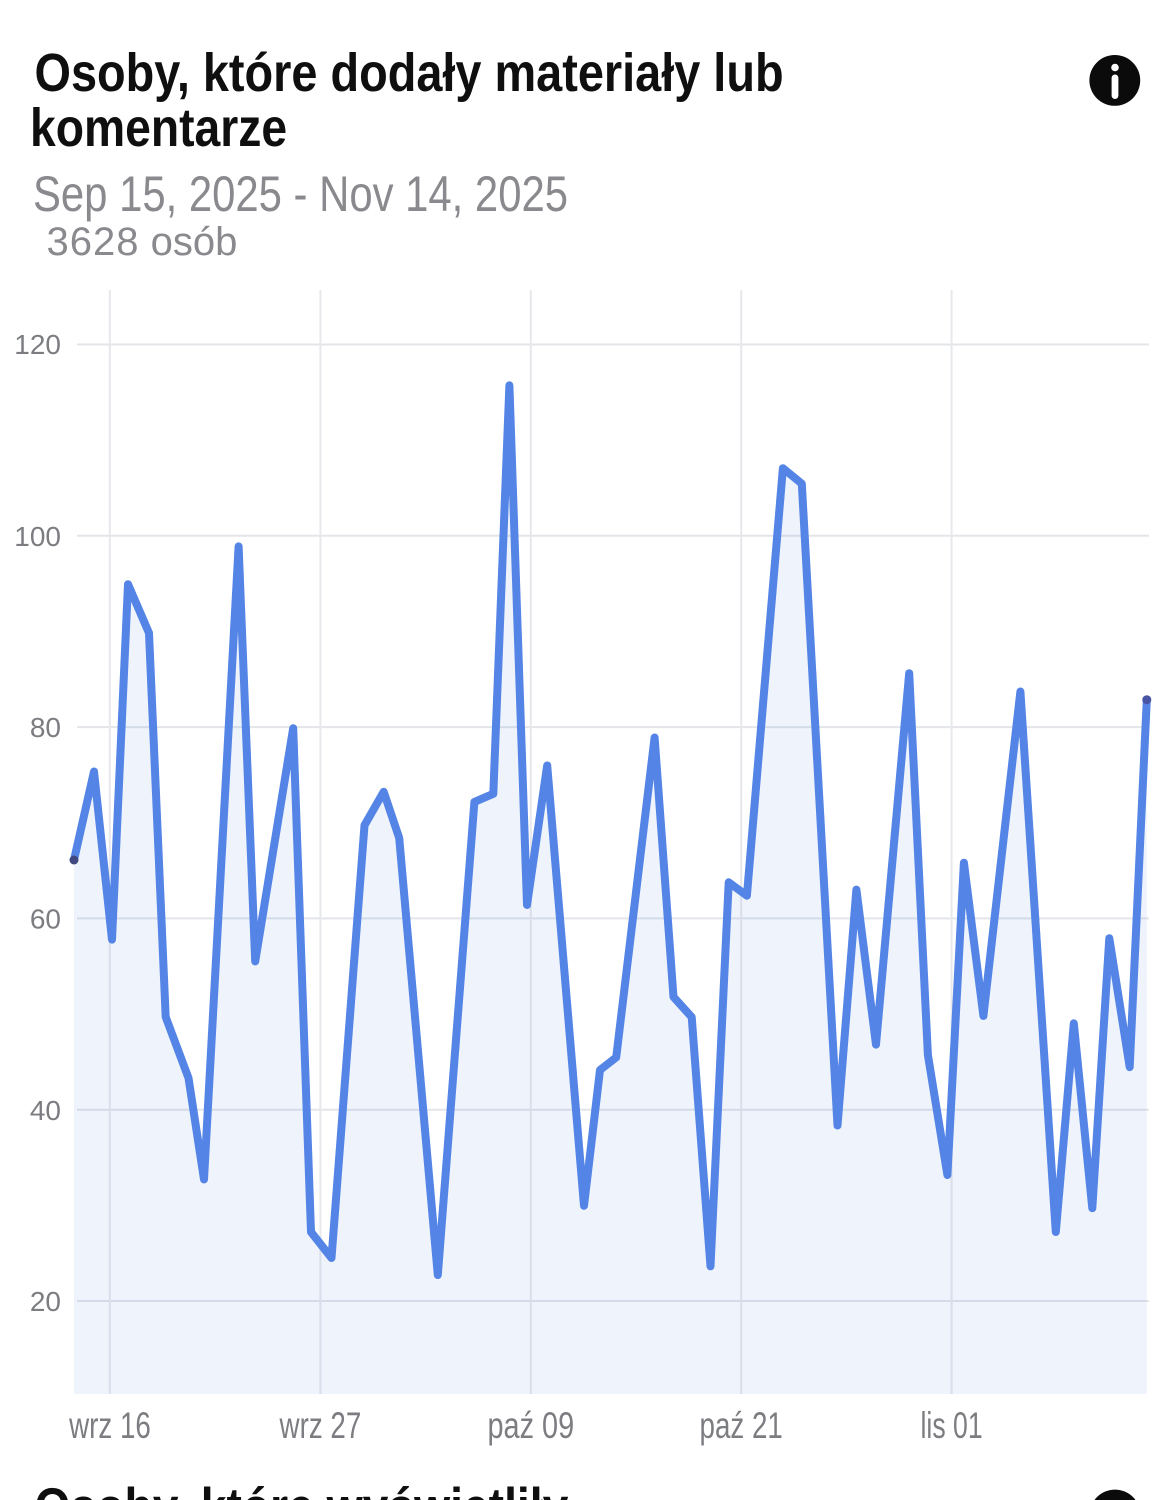 This screenshot has height=1500, width=1175. I want to click on svg-text:Osoby, które dodały materiały: Osoby, które dodały materiały lub, so click(409, 72).